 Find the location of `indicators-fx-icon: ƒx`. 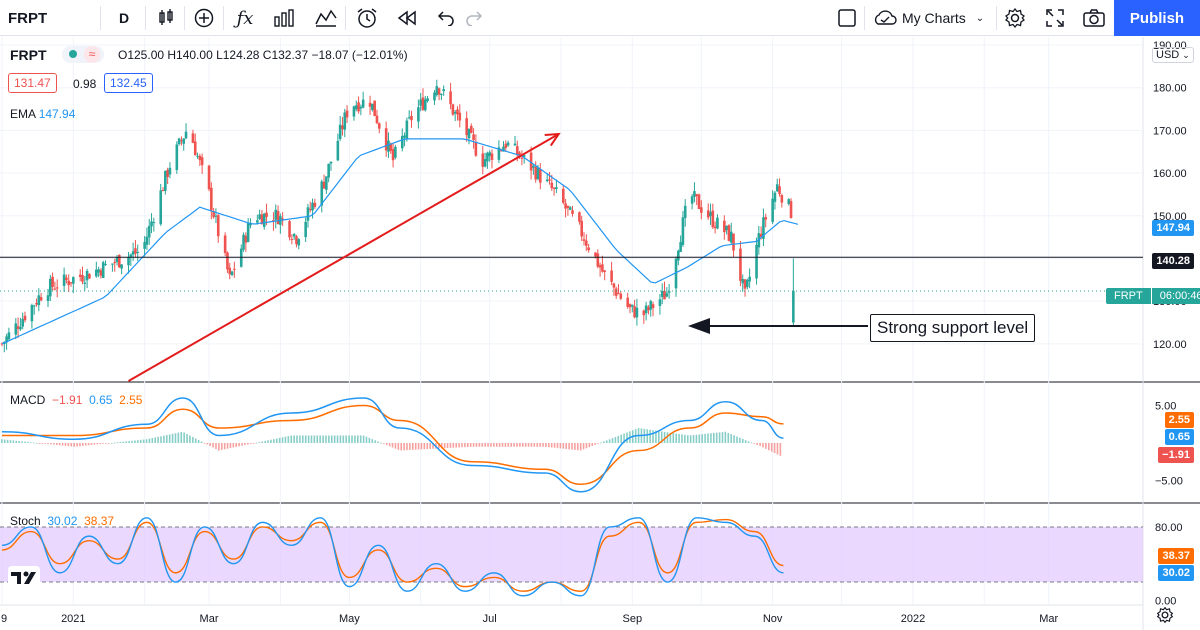

indicators-fx-icon: ƒx is located at coordinates (245, 18).